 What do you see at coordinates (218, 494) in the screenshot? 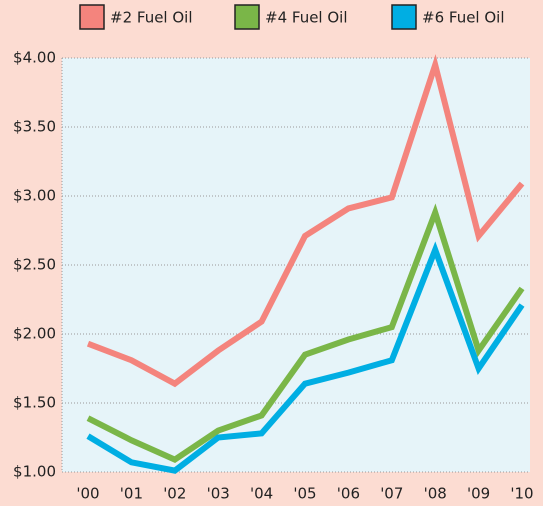
I see `x-tick-label: '03` at bounding box center [218, 494].